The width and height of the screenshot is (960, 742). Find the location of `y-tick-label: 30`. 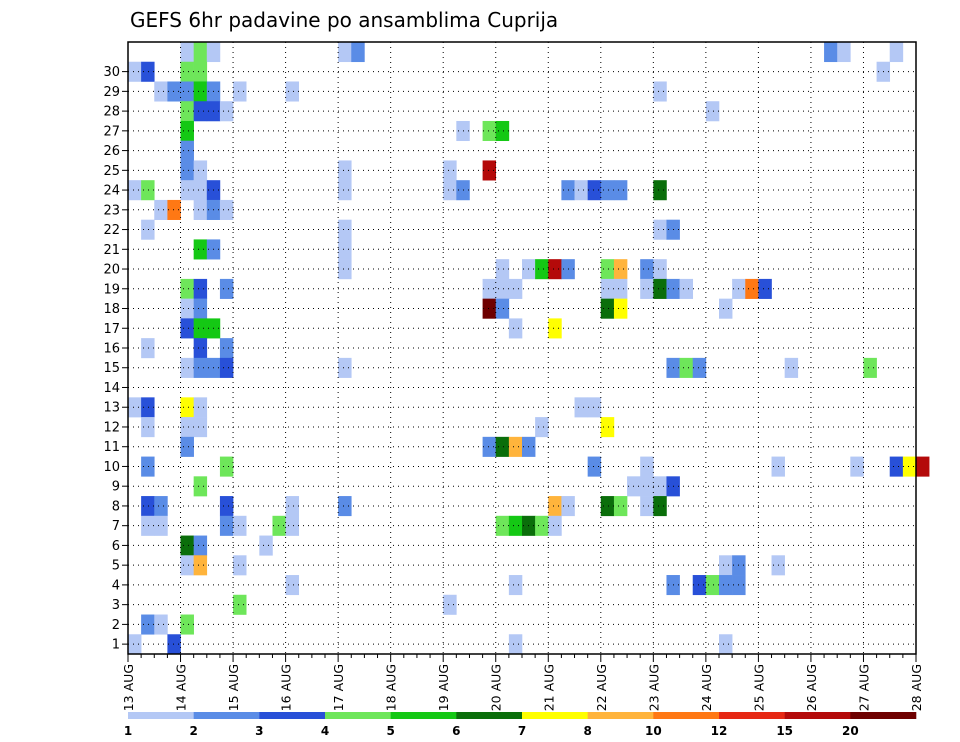

y-tick-label: 30 is located at coordinates (111, 72).